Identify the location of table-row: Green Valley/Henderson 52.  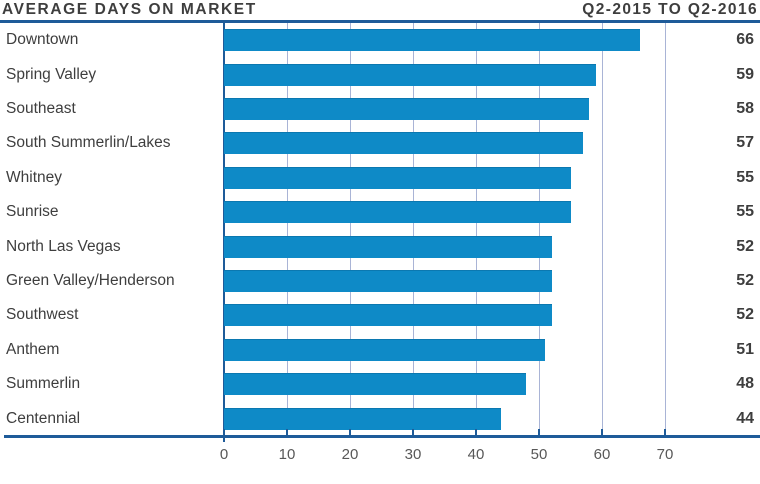
(380, 281).